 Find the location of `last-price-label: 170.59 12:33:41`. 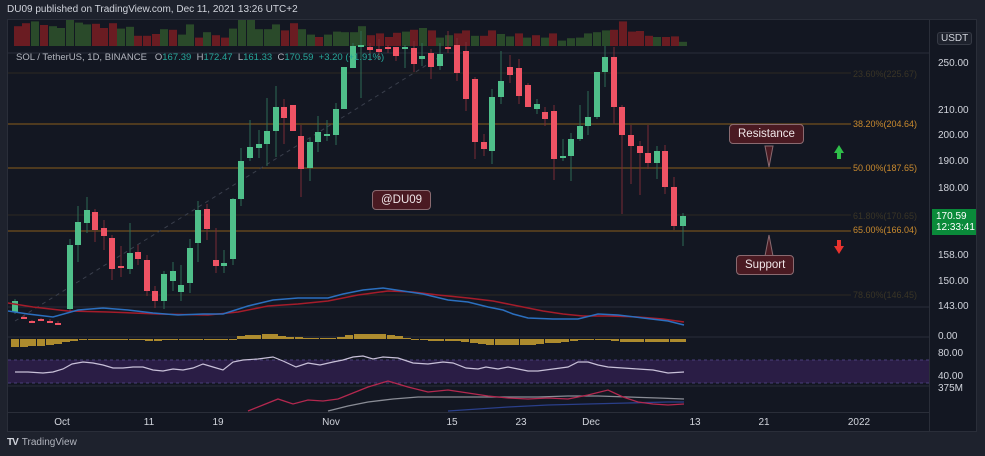

last-price-label: 170.59 12:33:41 is located at coordinates (954, 222).